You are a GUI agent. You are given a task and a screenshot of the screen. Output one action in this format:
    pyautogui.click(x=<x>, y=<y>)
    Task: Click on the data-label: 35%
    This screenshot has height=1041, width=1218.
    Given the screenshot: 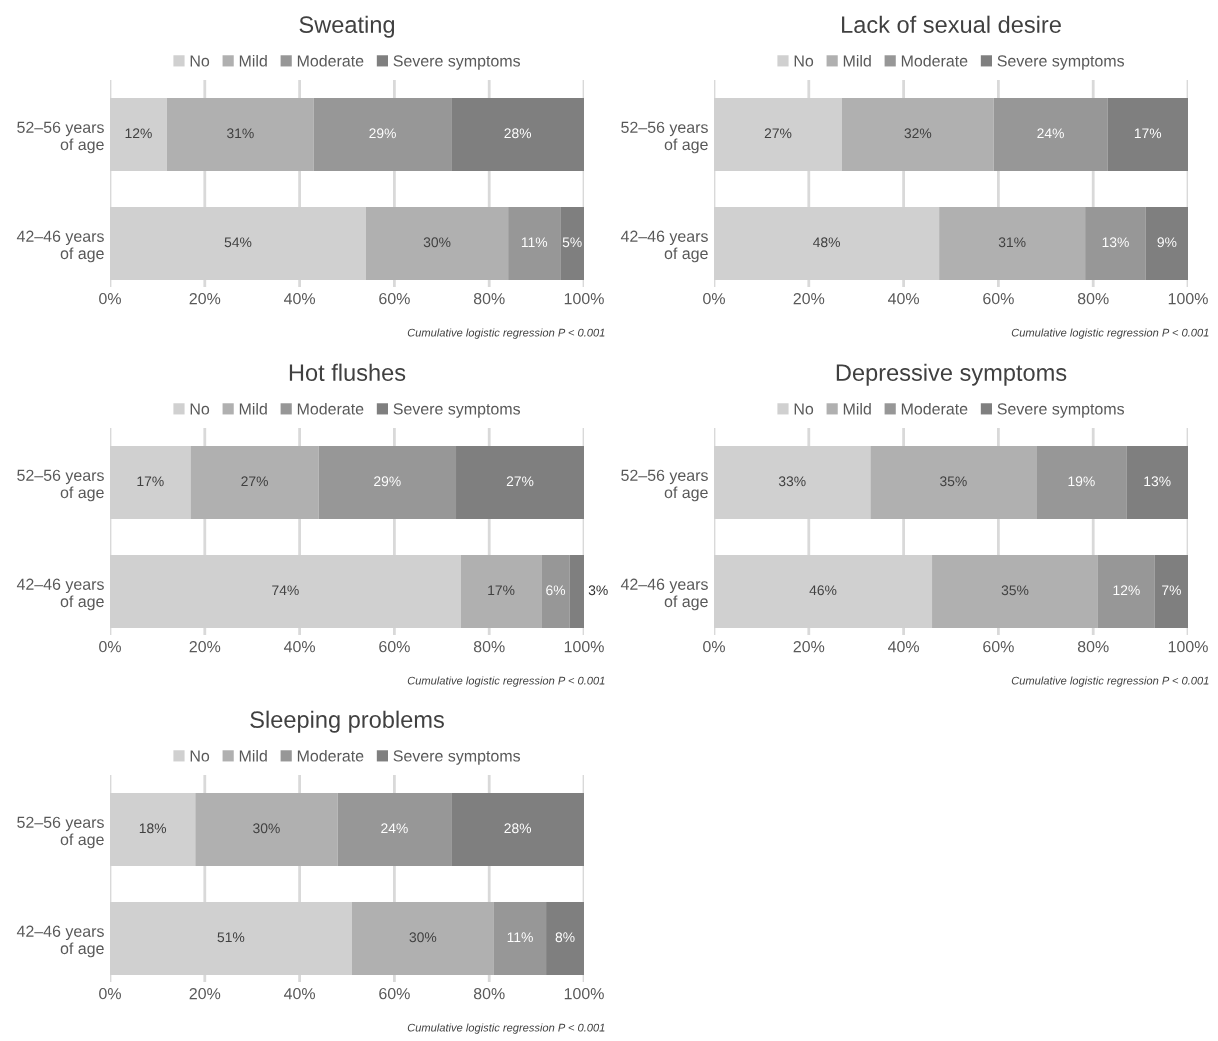 What is the action you would take?
    pyautogui.click(x=953, y=481)
    